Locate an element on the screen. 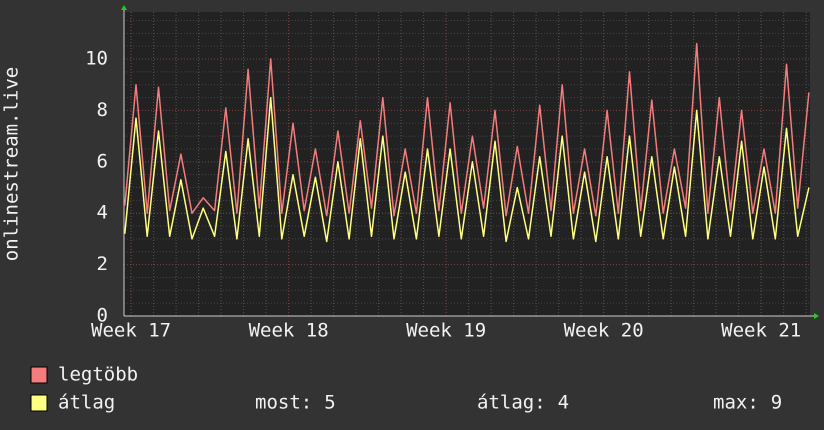  stat-value: 4 is located at coordinates (563, 403).